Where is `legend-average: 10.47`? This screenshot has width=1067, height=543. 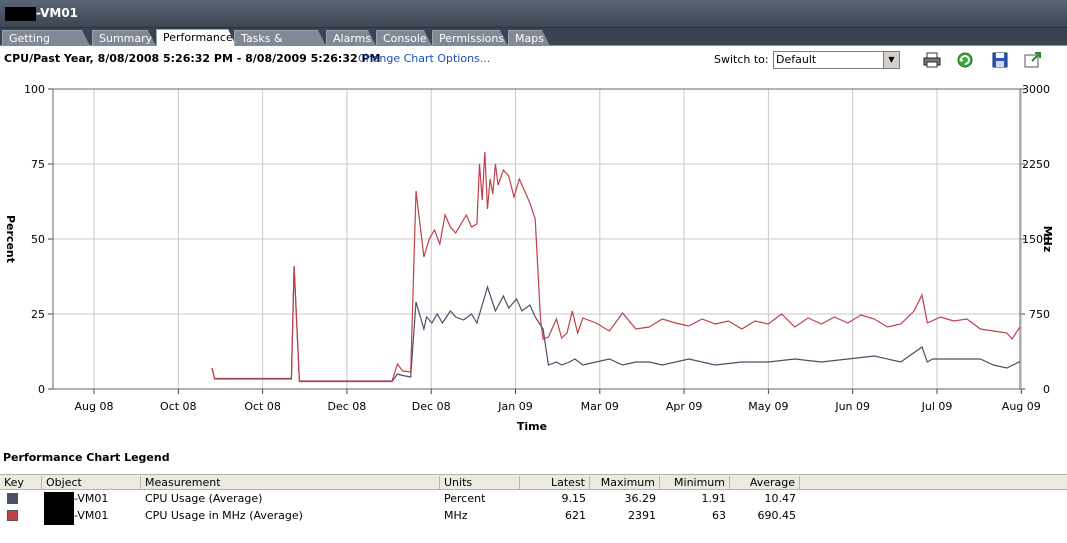 legend-average: 10.47 is located at coordinates (780, 498).